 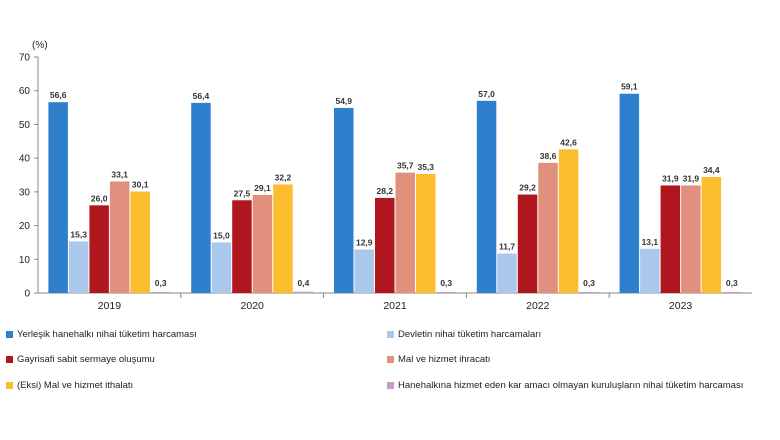 I want to click on y-tick-label: 10, so click(x=25, y=260).